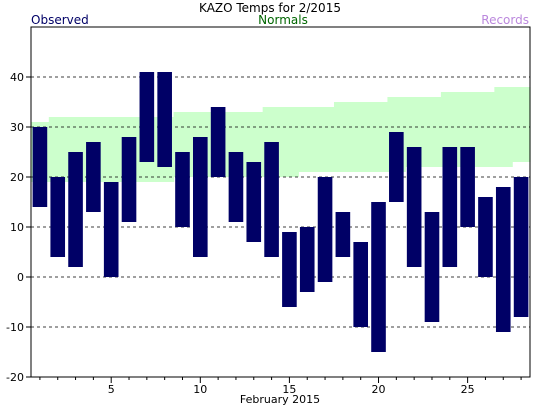 The image size is (540, 406). Describe the element at coordinates (60, 20) in the screenshot. I see `legend-observed: Observed` at that location.